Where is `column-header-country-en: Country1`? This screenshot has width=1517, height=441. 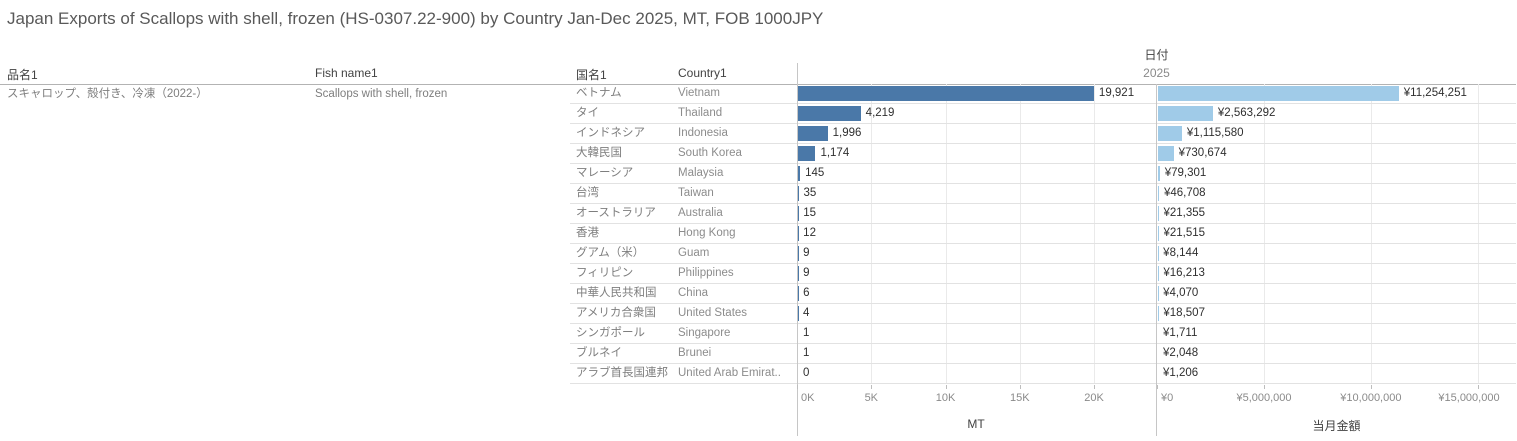 column-header-country-en: Country1 is located at coordinates (702, 73).